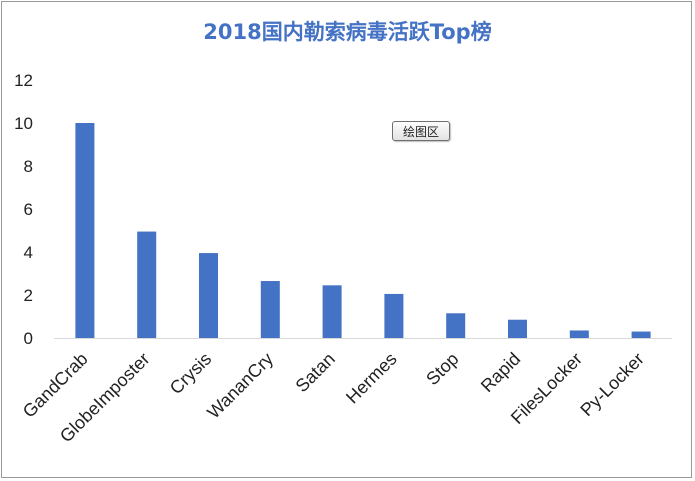 This screenshot has width=695, height=481. What do you see at coordinates (85, 230) in the screenshot?
I see `bar-gandcrab` at bounding box center [85, 230].